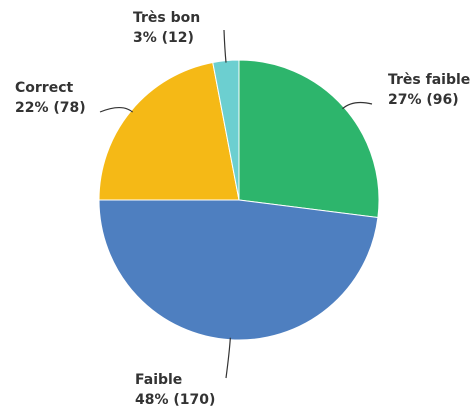  I want to click on slice-value-label: 3% (12), so click(163, 38).